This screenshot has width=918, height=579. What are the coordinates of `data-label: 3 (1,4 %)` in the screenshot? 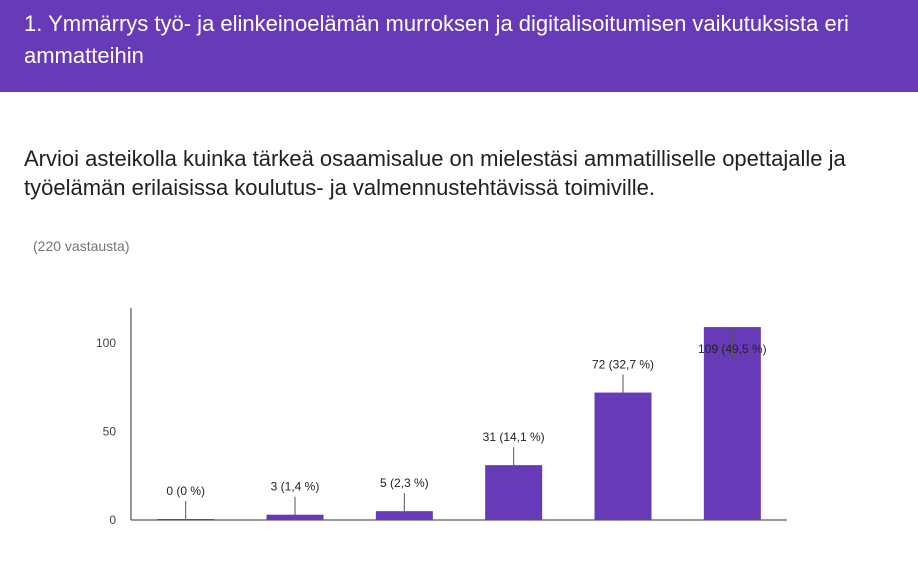 It's located at (295, 487).